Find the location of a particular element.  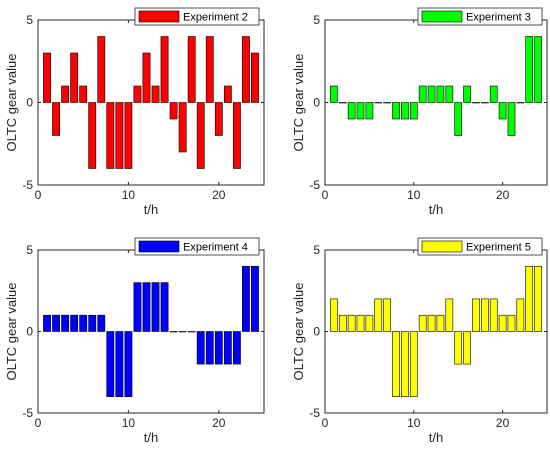

x-tick-label: 10 is located at coordinates (414, 195).